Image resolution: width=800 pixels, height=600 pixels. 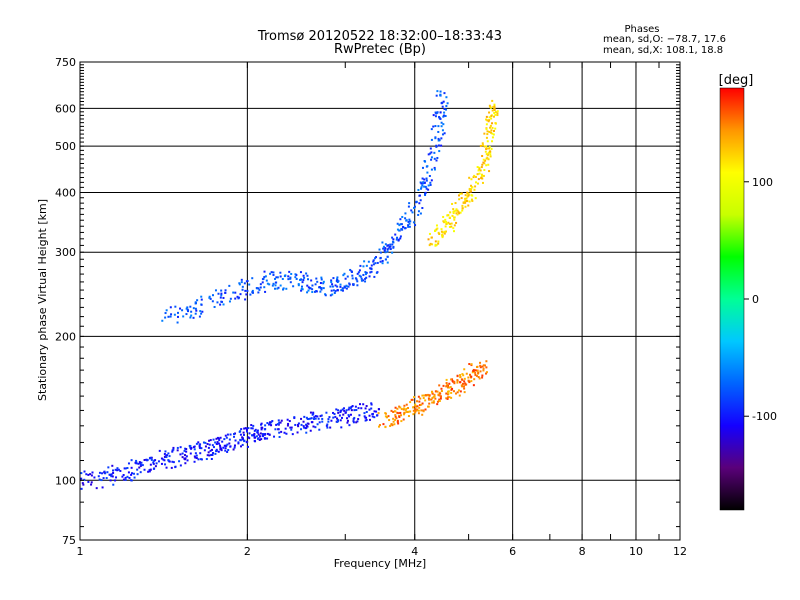 I want to click on x-axis-label: Frequency [MHz], so click(x=380, y=563).